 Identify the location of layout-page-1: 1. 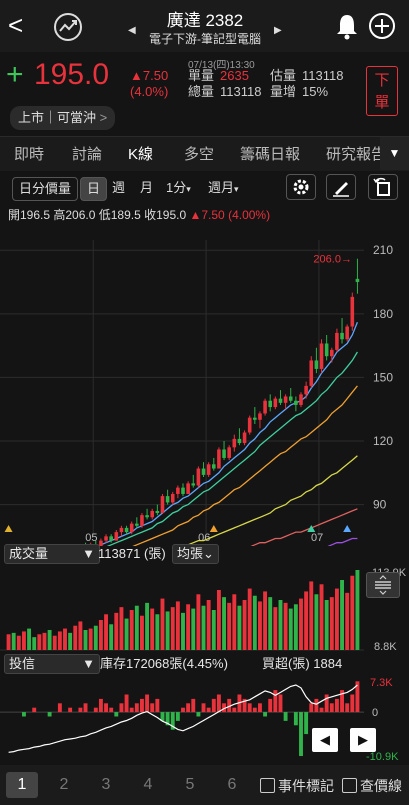
(22, 785).